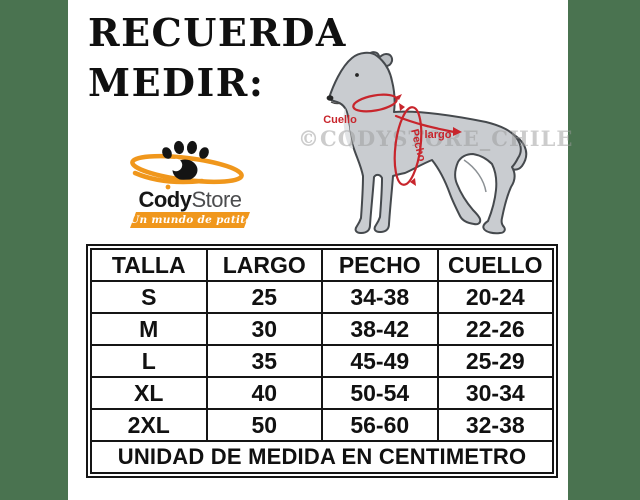 The height and width of the screenshot is (500, 640). I want to click on brand-tagline-ribbon: Un mundo de patitas, so click(190, 220).